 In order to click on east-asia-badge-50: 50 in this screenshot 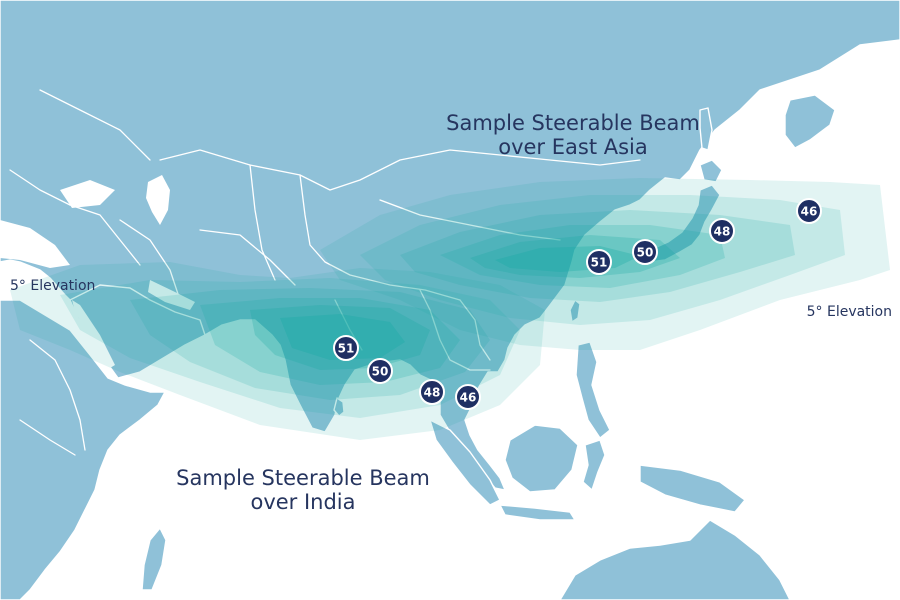, I will do `click(645, 252)`.